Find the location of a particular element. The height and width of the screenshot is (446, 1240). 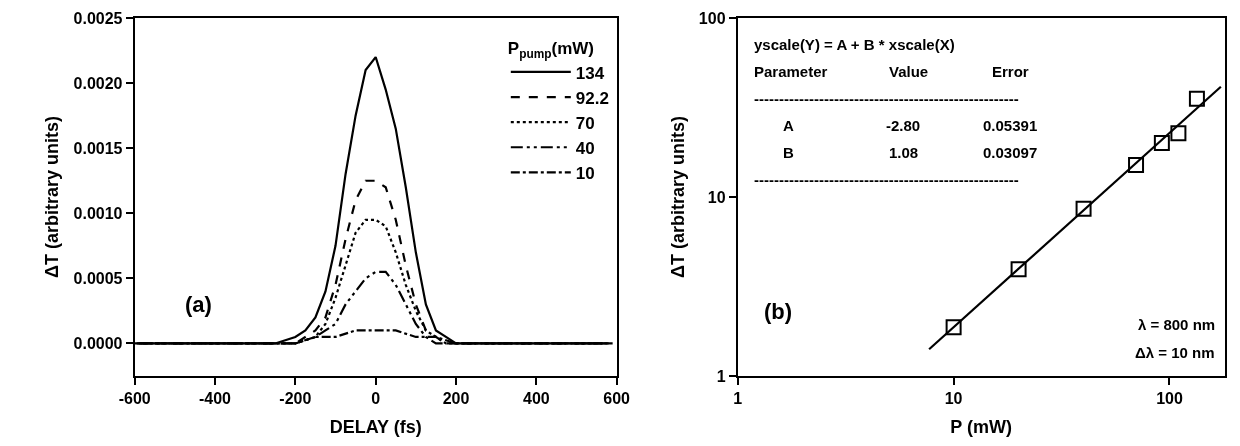

annotation: 0.05391 is located at coordinates (1010, 125).